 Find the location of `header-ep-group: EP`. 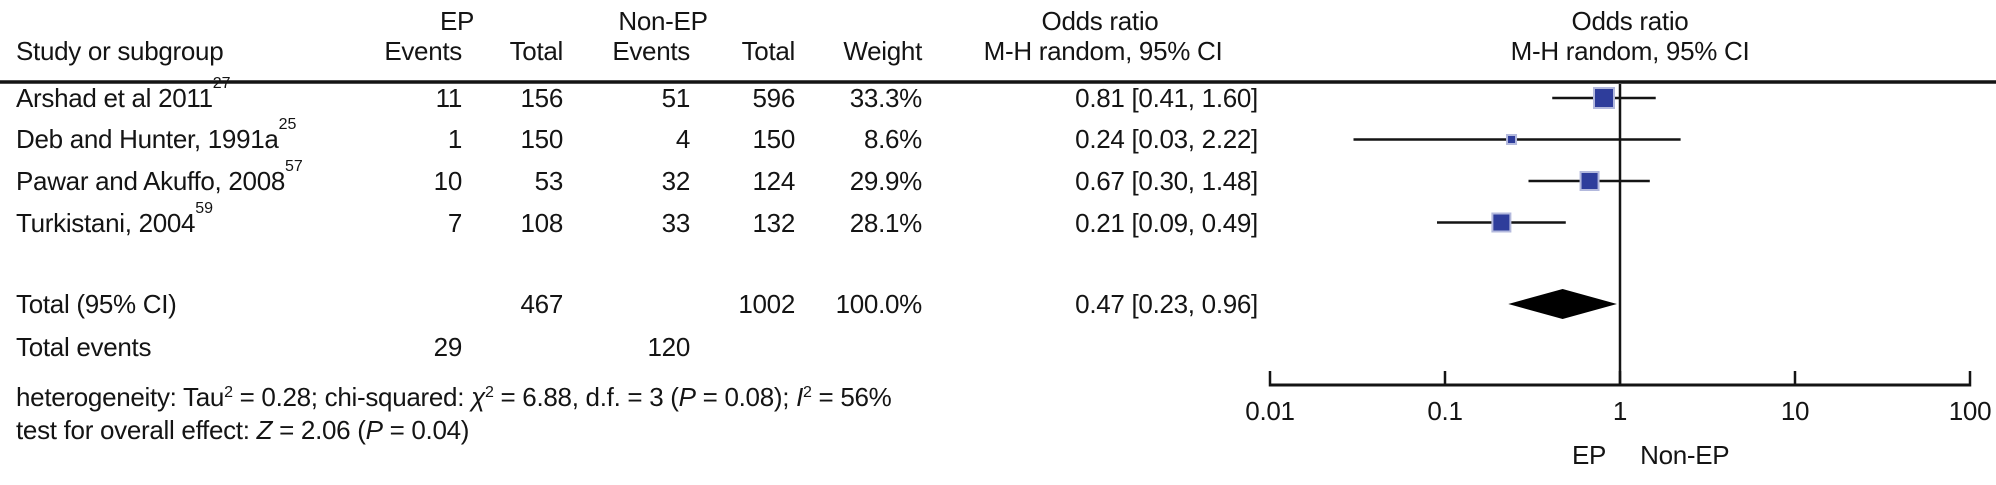

header-ep-group: EP is located at coordinates (457, 21).